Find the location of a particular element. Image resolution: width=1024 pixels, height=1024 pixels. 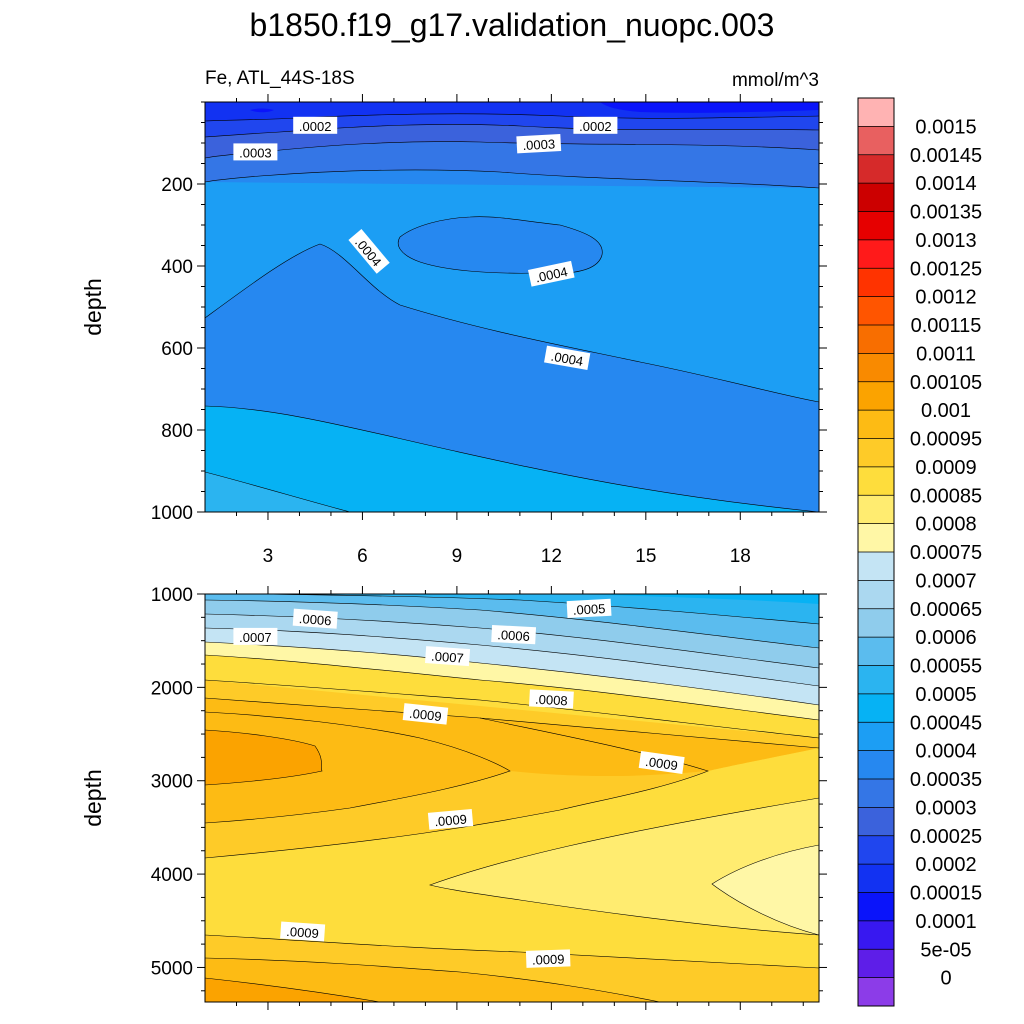

colorbar-frame is located at coordinates (876, 552).